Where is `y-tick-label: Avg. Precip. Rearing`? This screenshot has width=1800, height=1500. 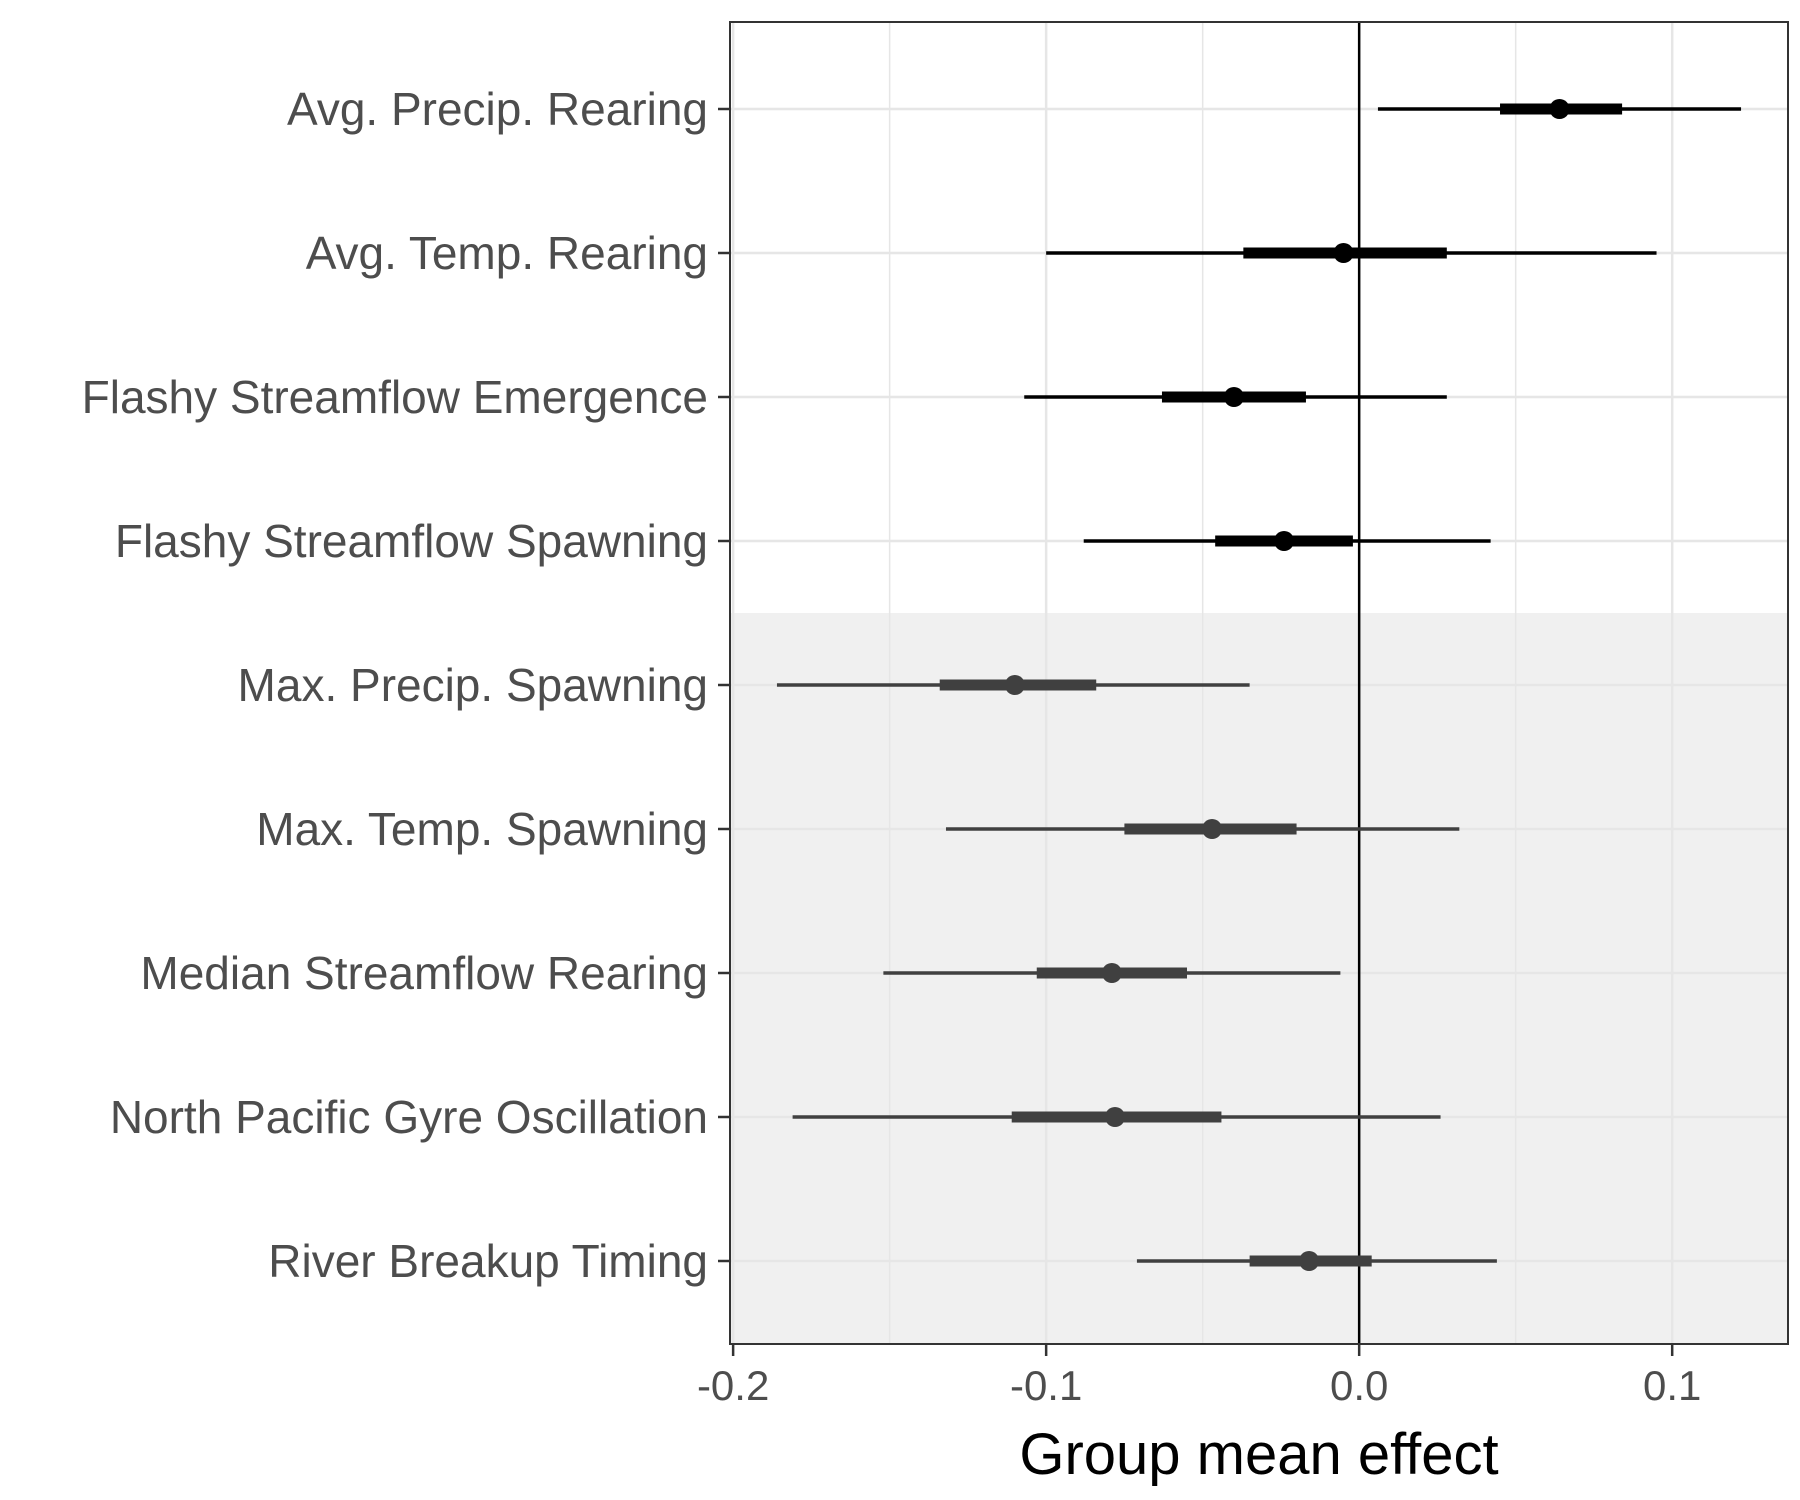
y-tick-label: Avg. Precip. Rearing is located at coordinates (497, 109).